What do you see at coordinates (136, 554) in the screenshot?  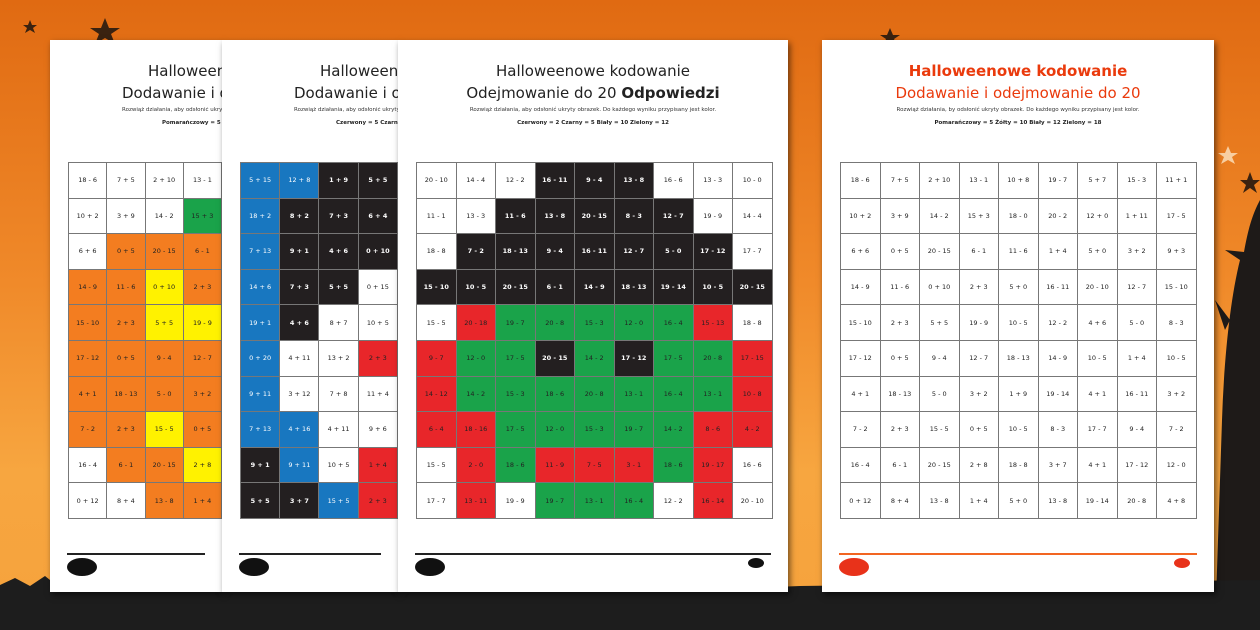 I see `footer-divider` at bounding box center [136, 554].